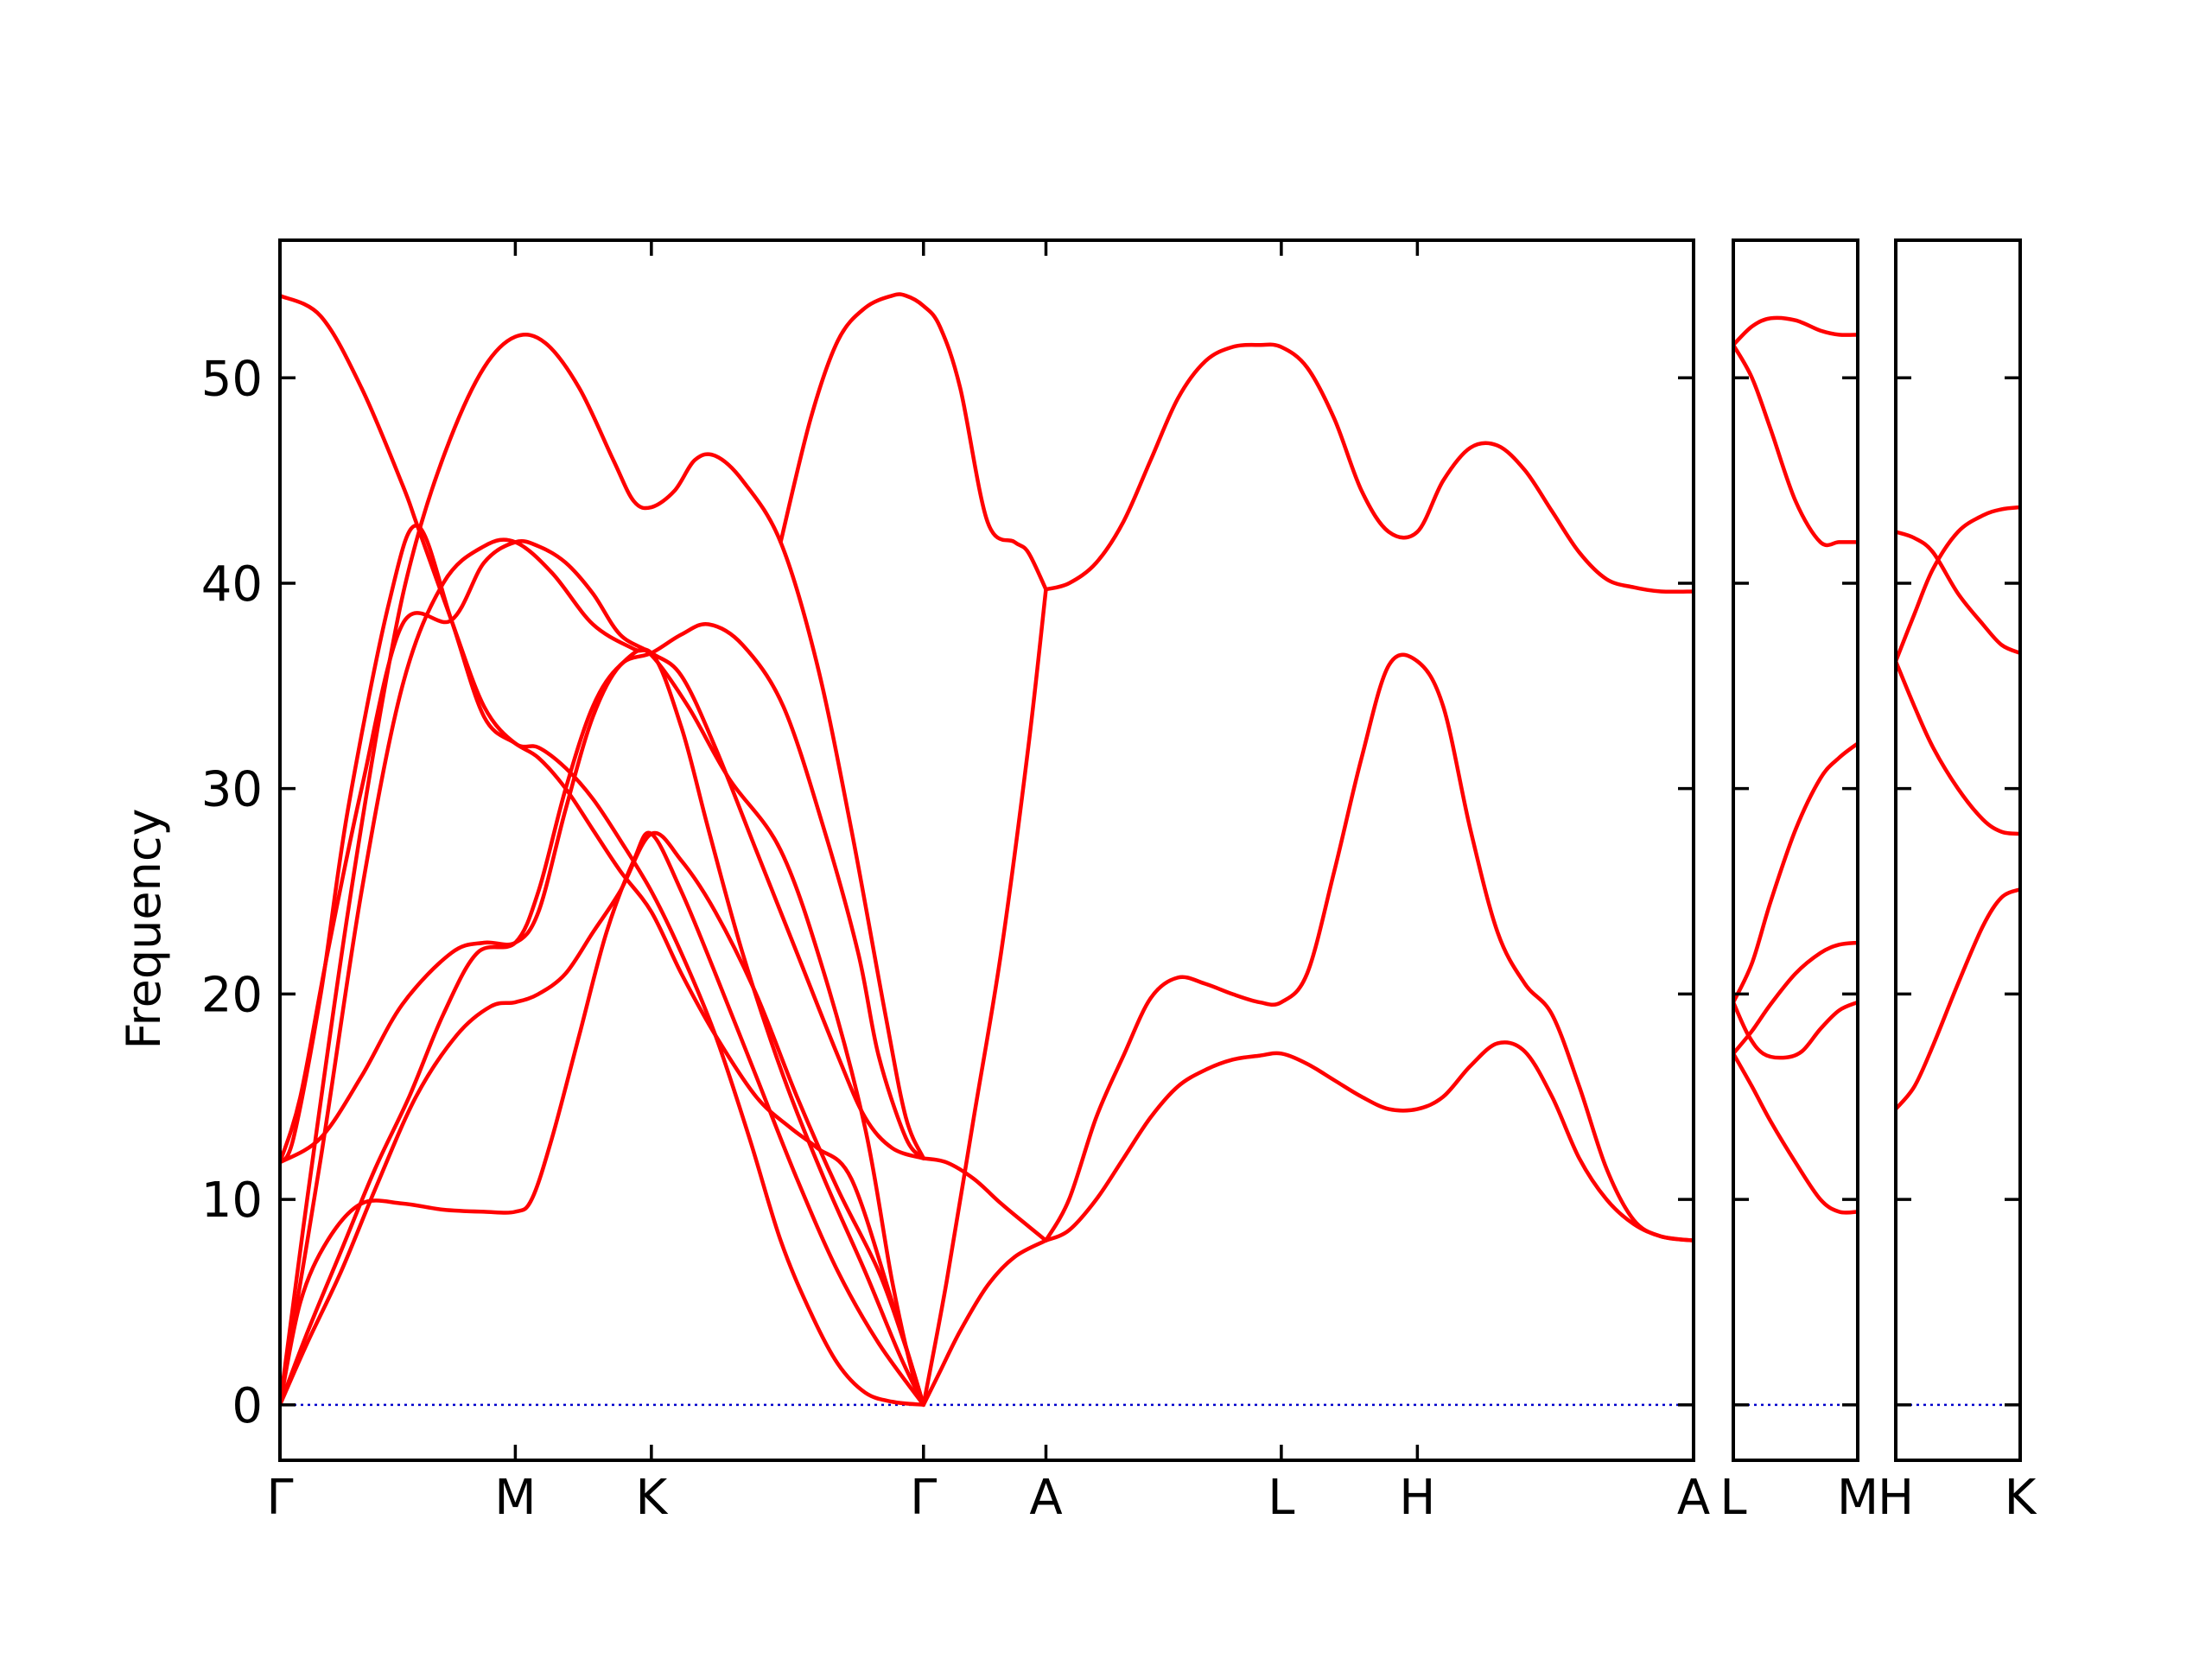  What do you see at coordinates (984, 1323) in the screenshot?
I see `band-line-b10` at bounding box center [984, 1323].